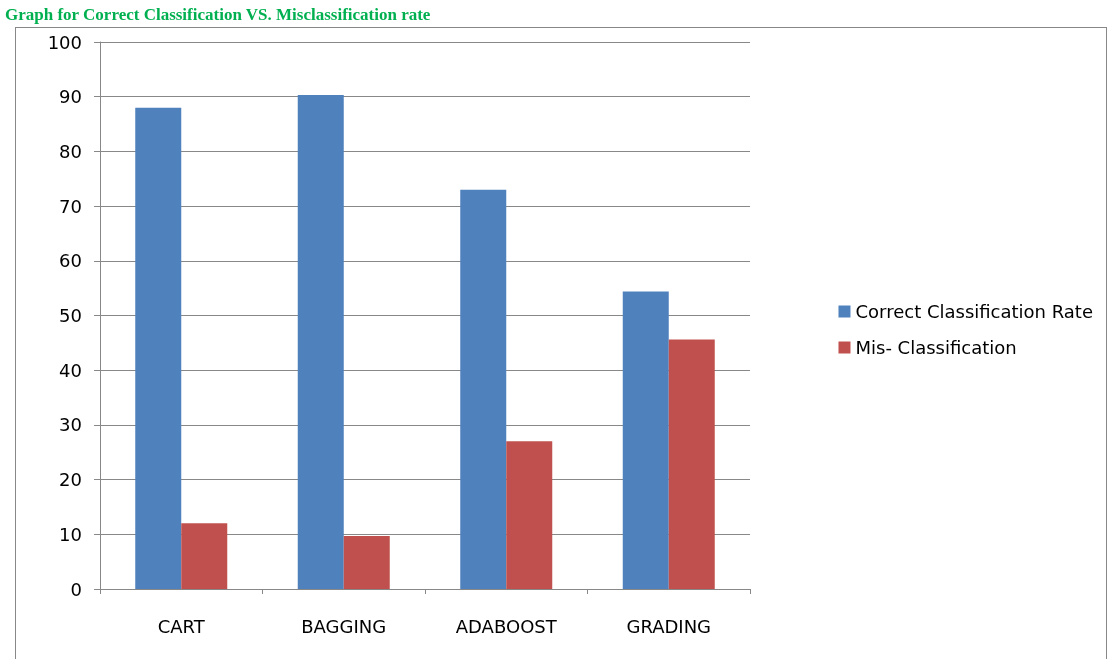 The image size is (1108, 659). I want to click on y-tick-label: 80, so click(70, 151).